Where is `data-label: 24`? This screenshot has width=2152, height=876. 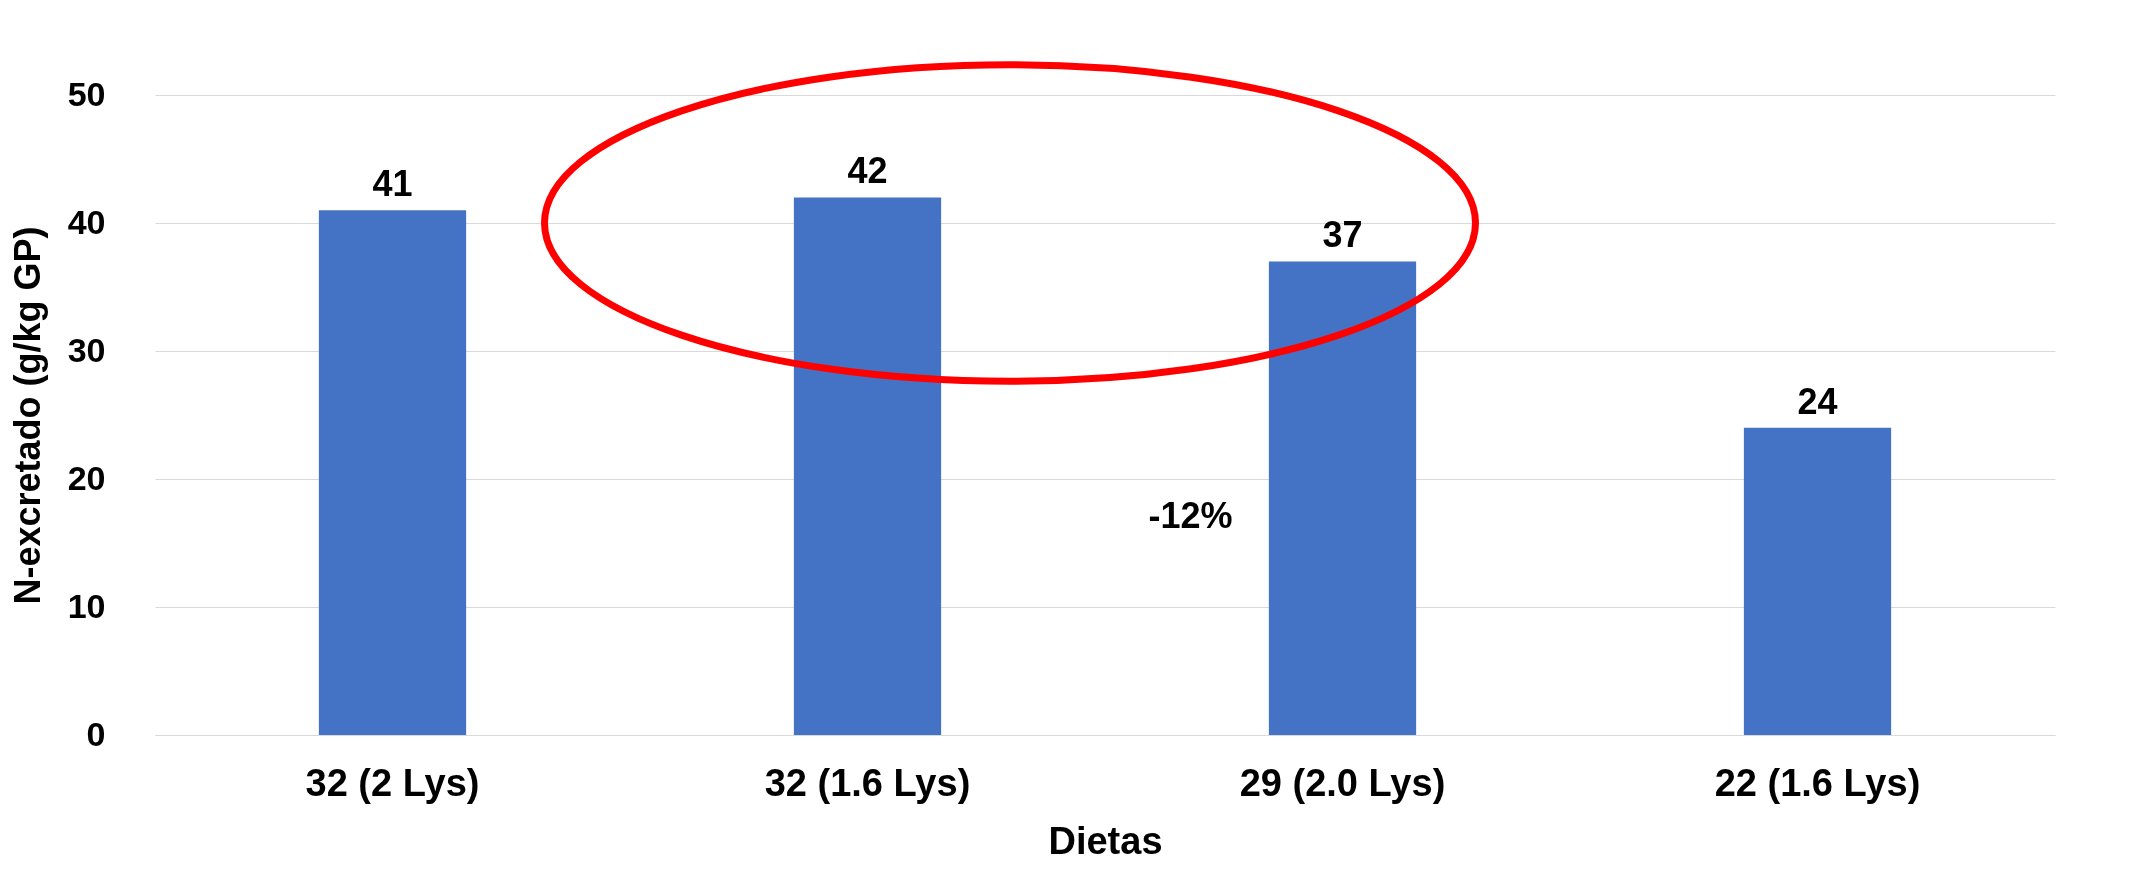 data-label: 24 is located at coordinates (1817, 401).